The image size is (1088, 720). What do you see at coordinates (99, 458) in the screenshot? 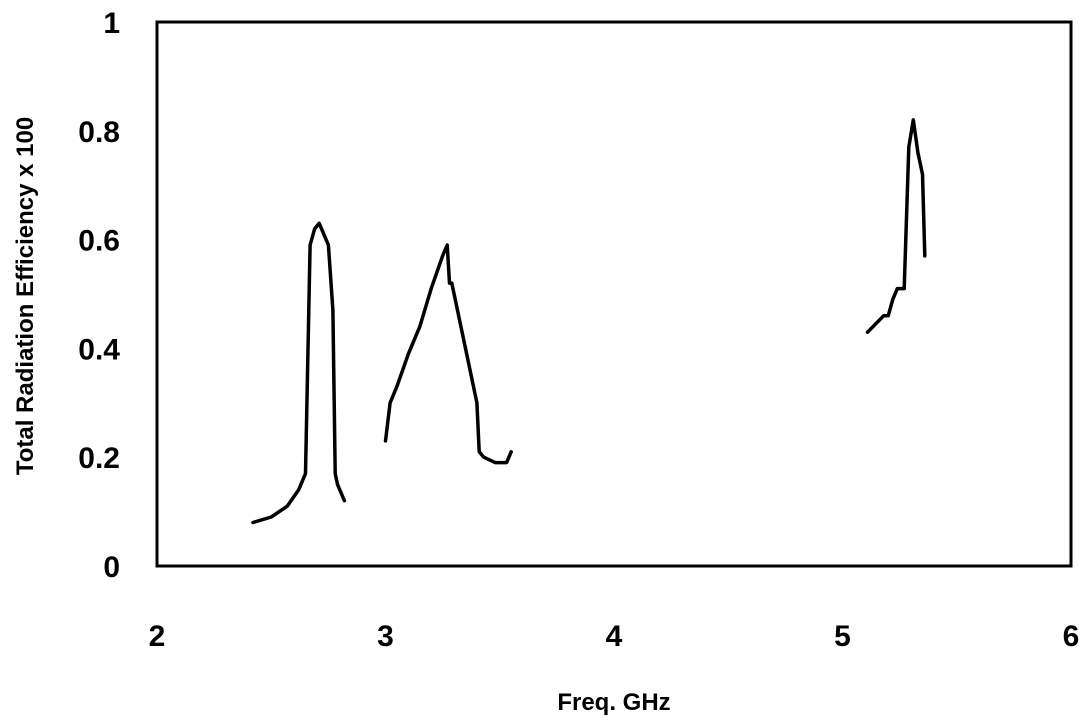
I see `y-tick-label: 0.2` at bounding box center [99, 458].